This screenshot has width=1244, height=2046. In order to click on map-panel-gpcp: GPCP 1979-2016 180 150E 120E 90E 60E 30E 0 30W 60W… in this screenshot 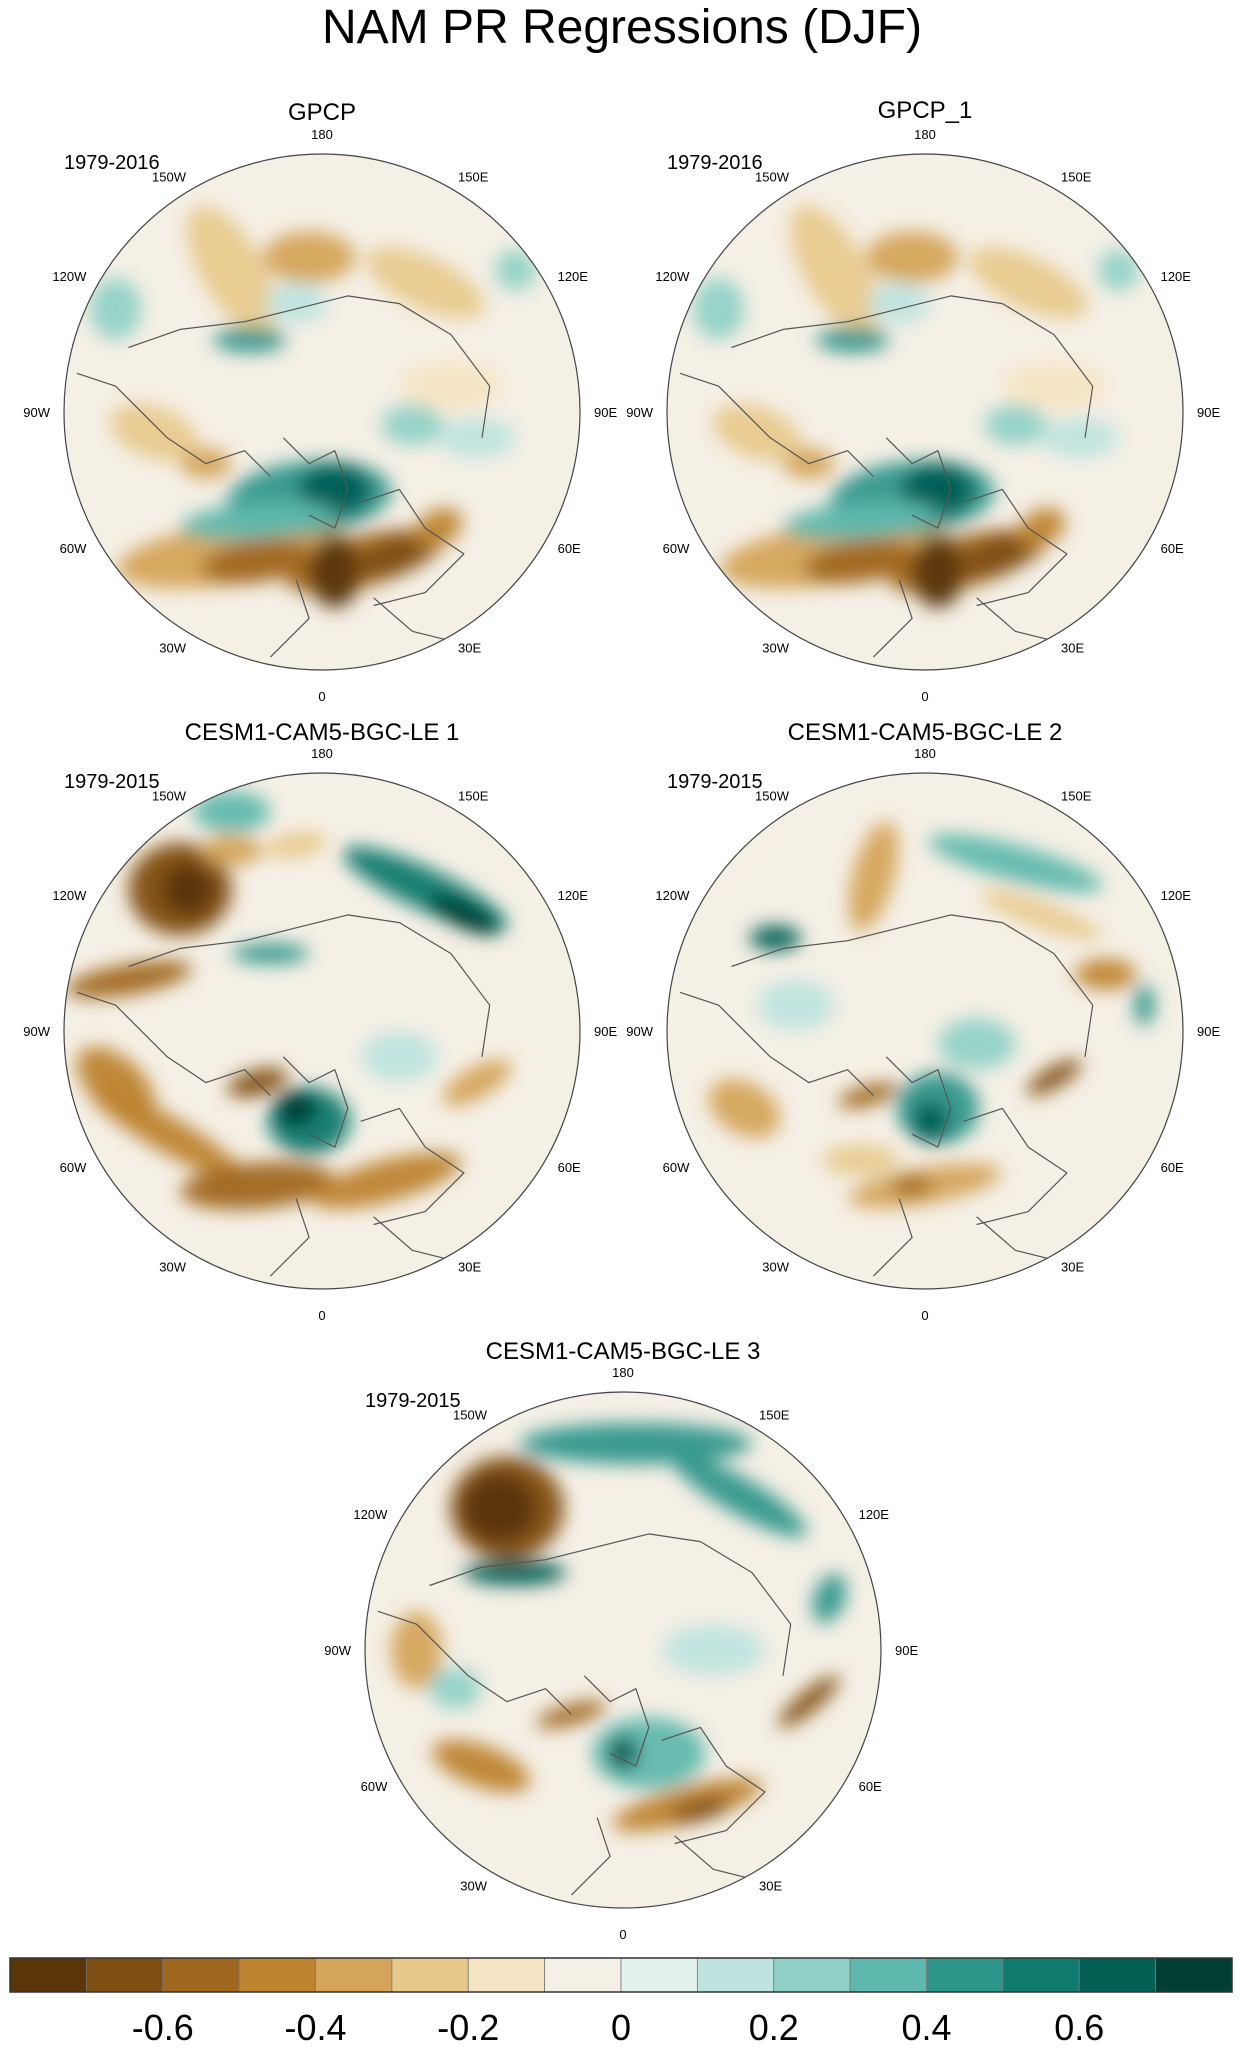, I will do `click(320, 401)`.